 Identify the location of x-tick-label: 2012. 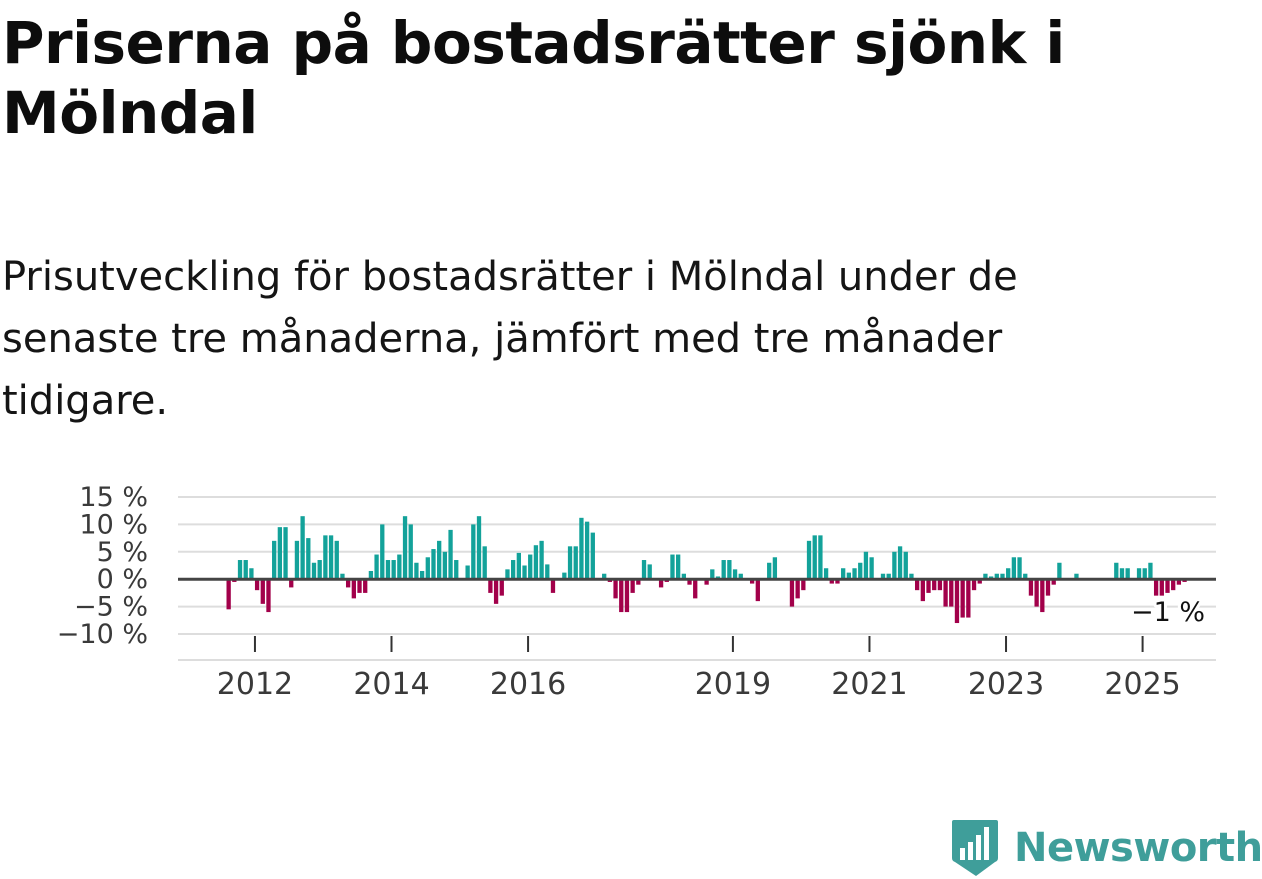
(255, 684).